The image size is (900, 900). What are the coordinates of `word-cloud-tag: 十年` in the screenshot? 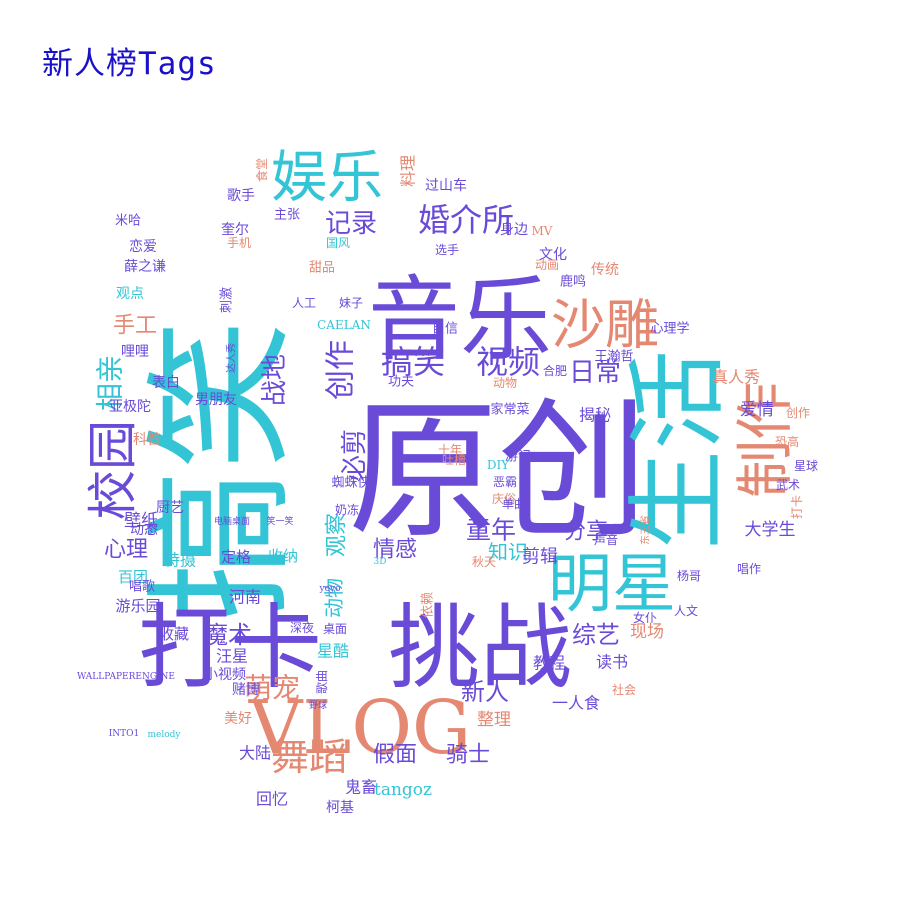 It's located at (450, 450).